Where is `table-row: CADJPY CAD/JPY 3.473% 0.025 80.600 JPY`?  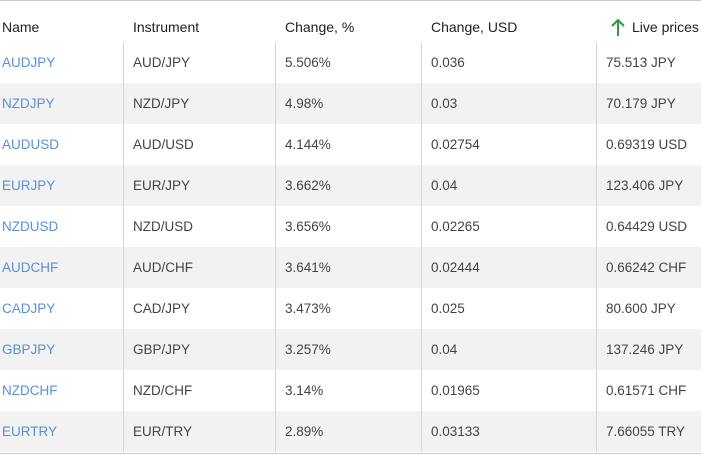
table-row: CADJPY CAD/JPY 3.473% 0.025 80.600 JPY is located at coordinates (350, 308).